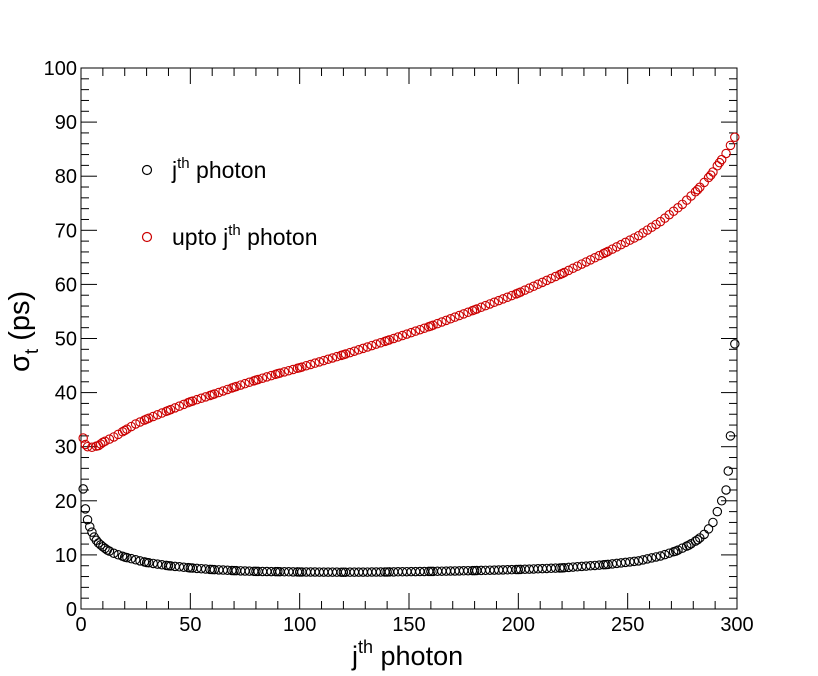 The image size is (818, 676). Describe the element at coordinates (71, 610) in the screenshot. I see `y-tick-label: 0` at that location.